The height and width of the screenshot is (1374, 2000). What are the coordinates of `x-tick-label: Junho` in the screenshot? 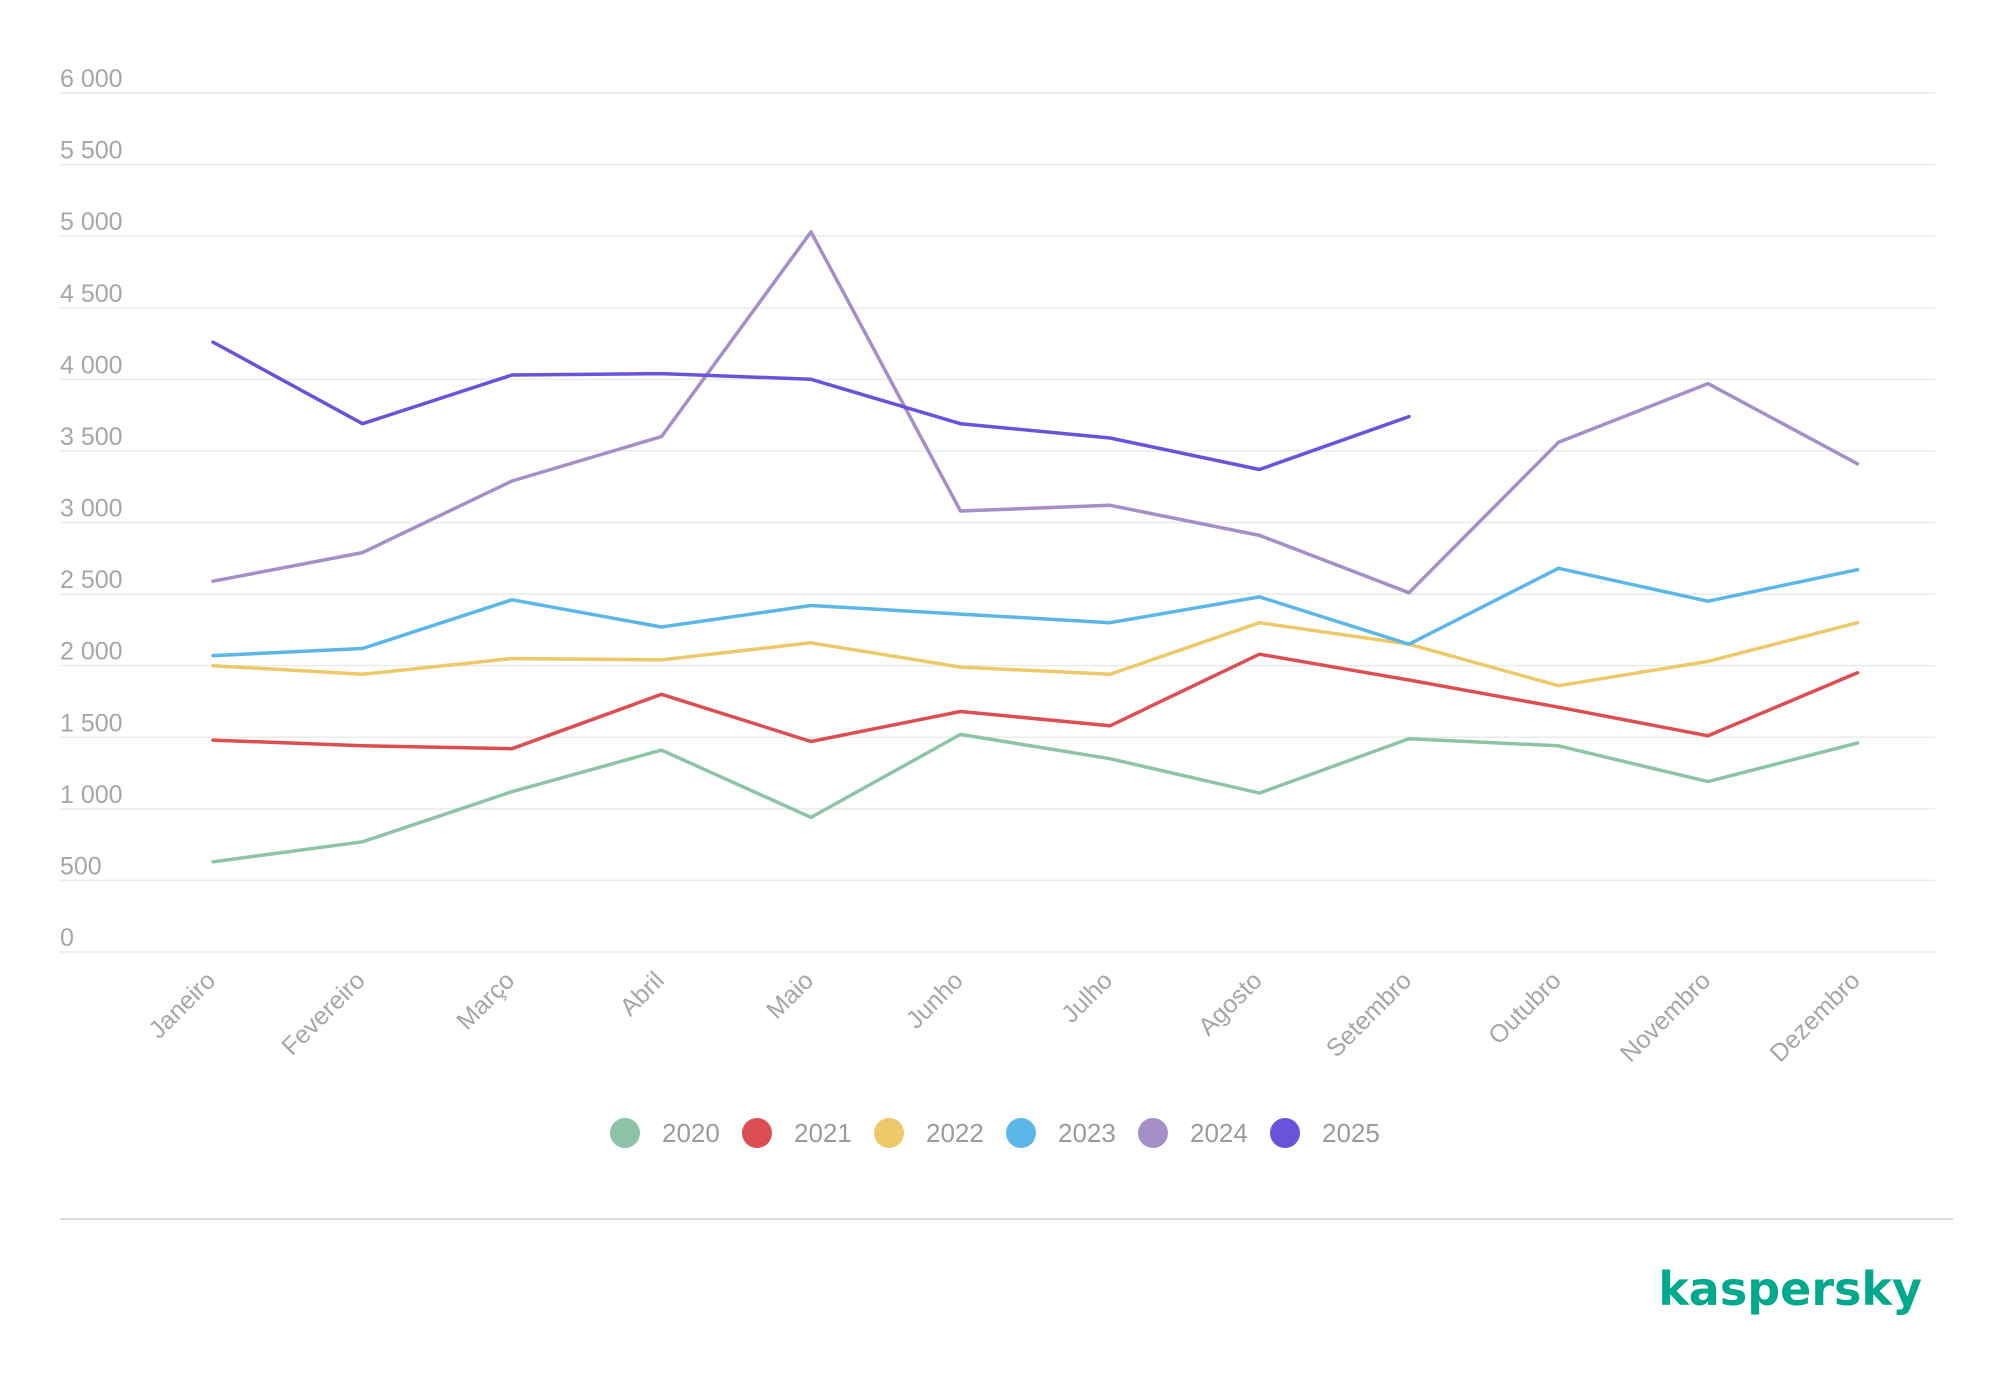 It's located at (935, 1000).